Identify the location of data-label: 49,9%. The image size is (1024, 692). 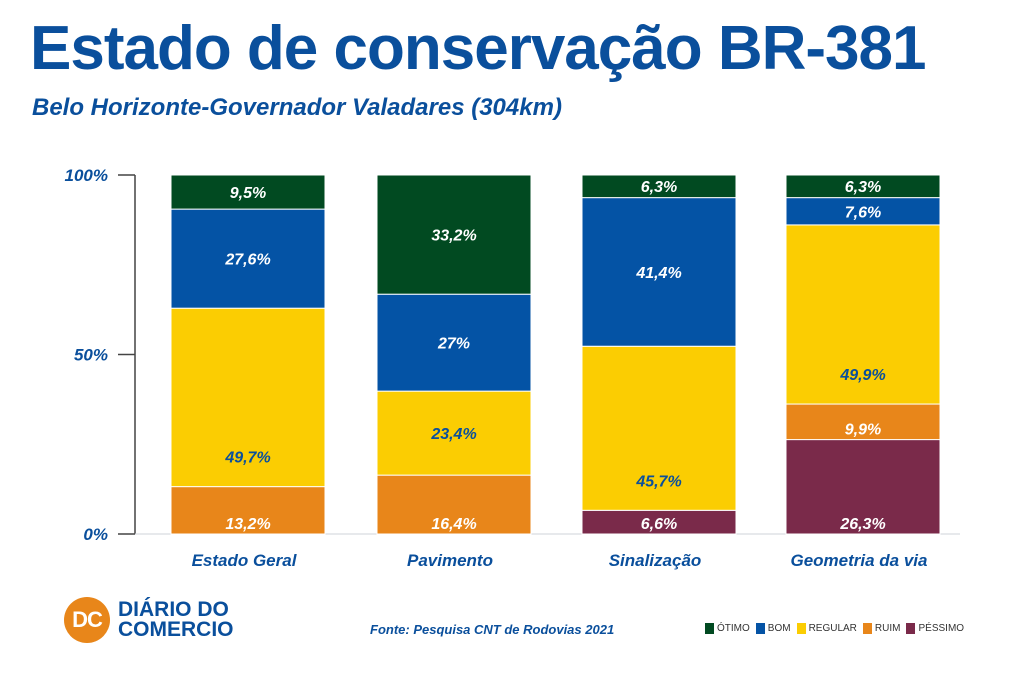
(862, 375).